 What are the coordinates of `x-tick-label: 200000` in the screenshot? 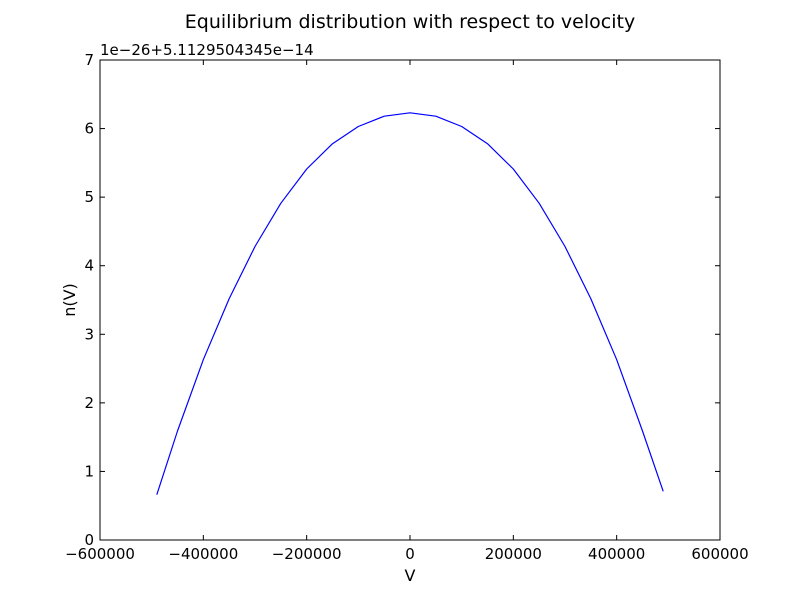 It's located at (513, 554).